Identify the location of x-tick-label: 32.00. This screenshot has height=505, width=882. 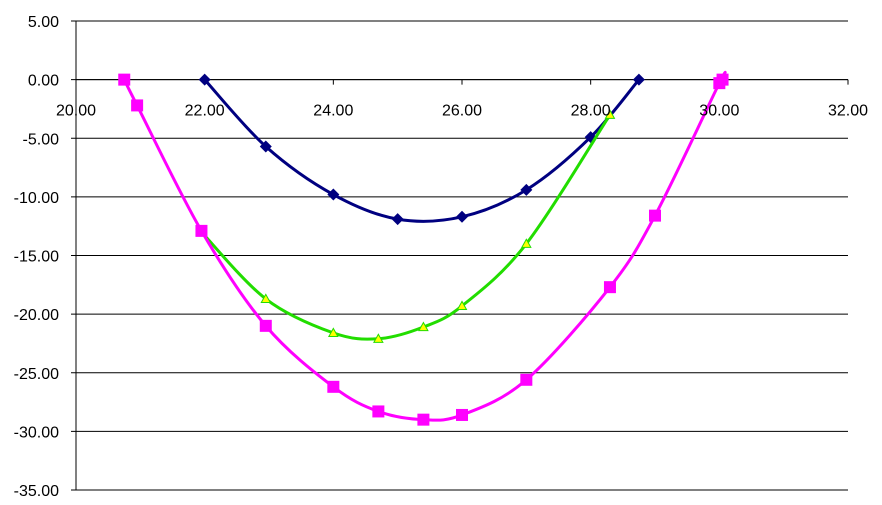
(848, 111).